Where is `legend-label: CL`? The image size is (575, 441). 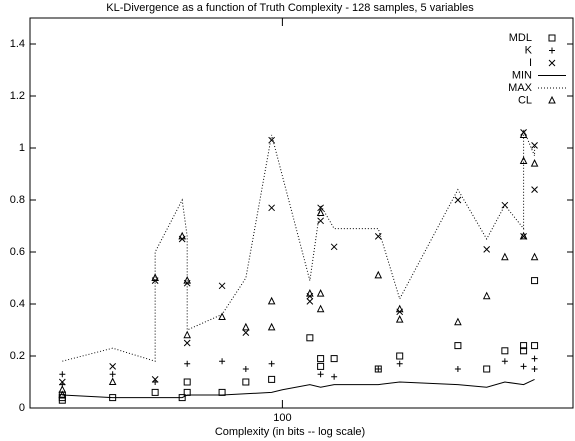
legend-label: CL is located at coordinates (525, 100).